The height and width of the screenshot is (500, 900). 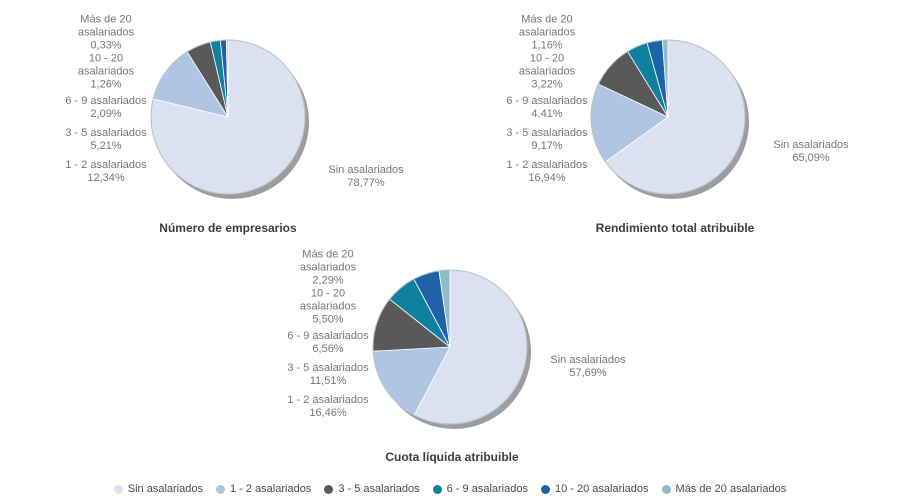 I want to click on pie-label-line: 0,33%, so click(x=106, y=45).